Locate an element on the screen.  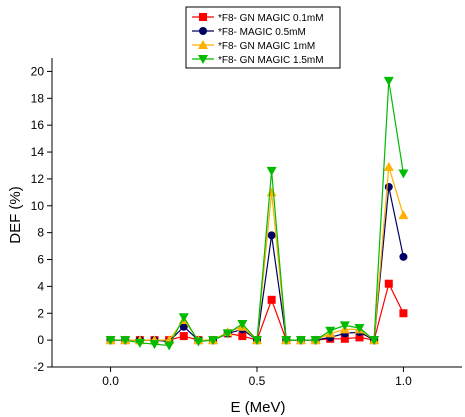
y-tick-label: 0 is located at coordinates (40, 340).